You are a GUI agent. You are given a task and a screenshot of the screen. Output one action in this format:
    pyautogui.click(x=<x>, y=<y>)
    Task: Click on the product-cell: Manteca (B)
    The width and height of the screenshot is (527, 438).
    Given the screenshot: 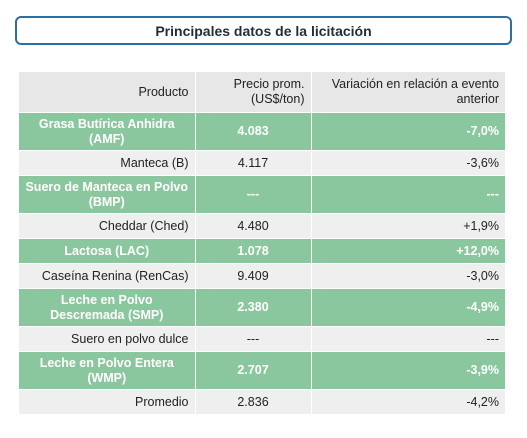 What is the action you would take?
    pyautogui.click(x=107, y=163)
    